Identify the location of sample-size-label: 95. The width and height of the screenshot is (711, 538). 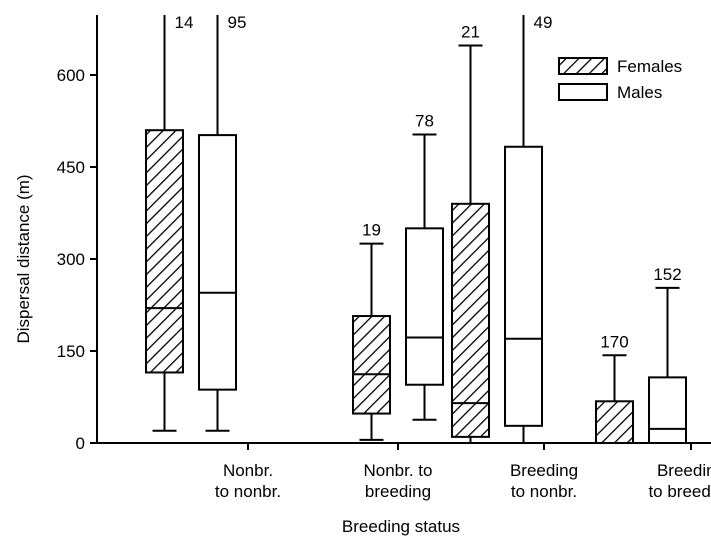
(237, 22).